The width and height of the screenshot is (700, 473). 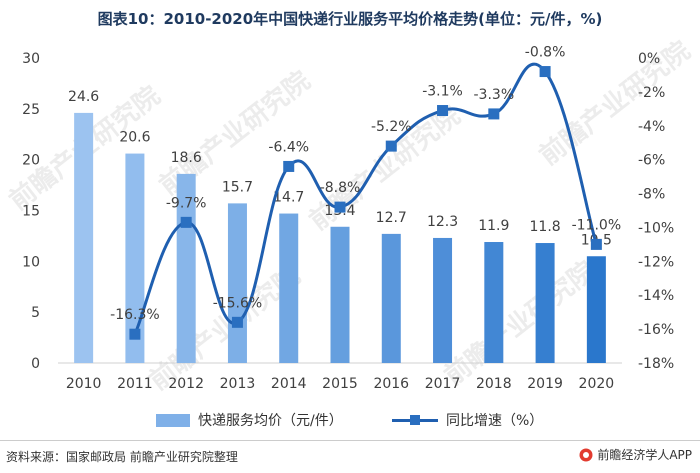 I want to click on bar-data-label: 12.3, so click(x=442, y=222).